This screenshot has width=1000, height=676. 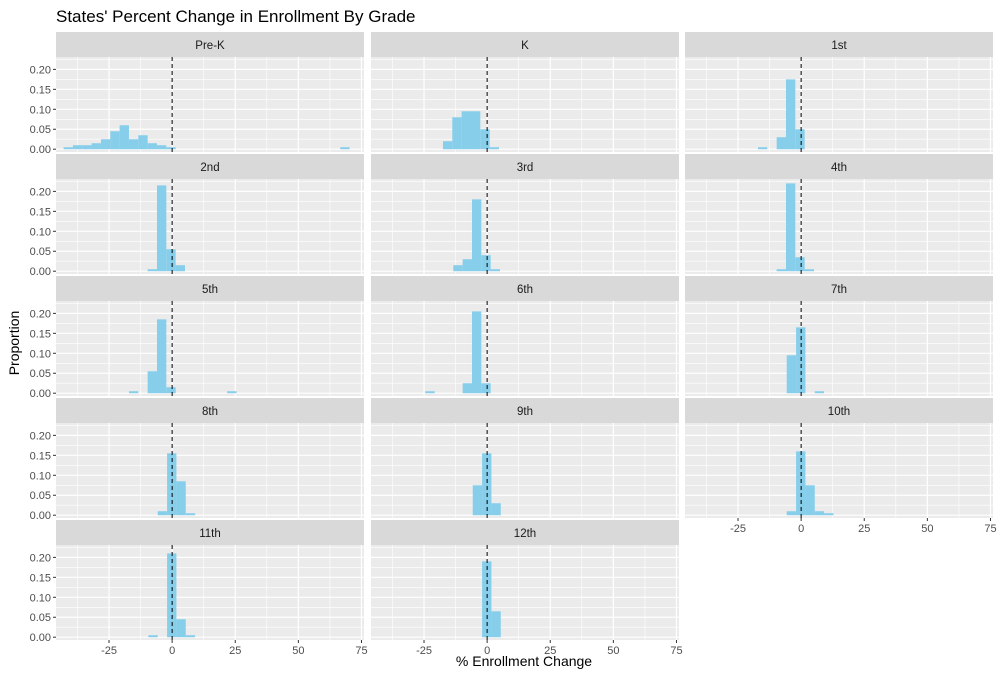 What do you see at coordinates (210, 46) in the screenshot?
I see `facet-strip-label: Pre-K` at bounding box center [210, 46].